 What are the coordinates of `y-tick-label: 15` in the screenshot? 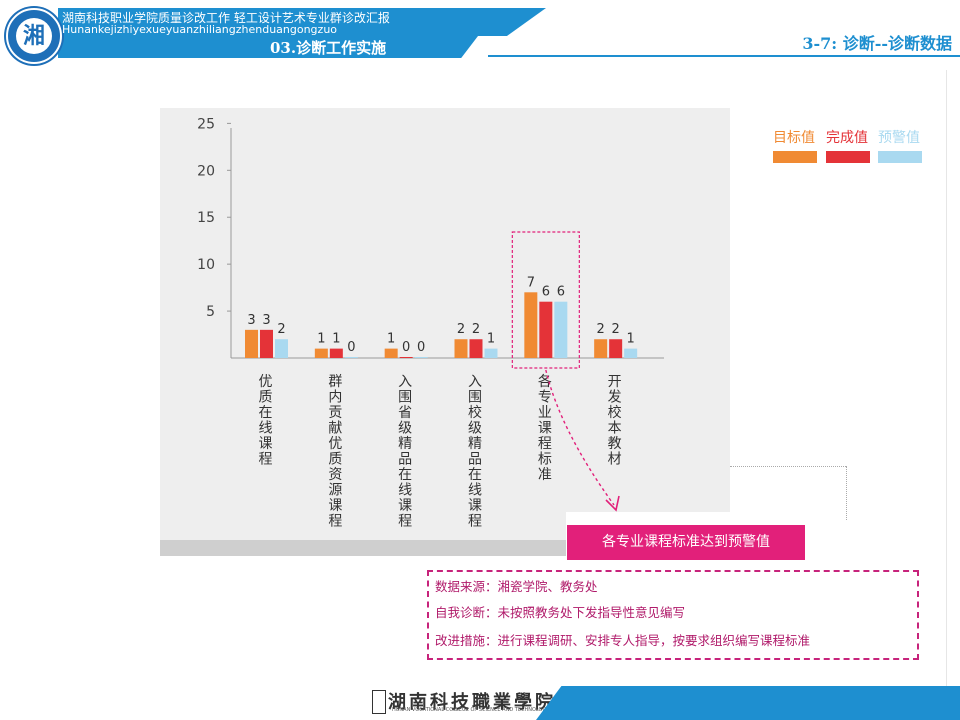 It's located at (206, 218).